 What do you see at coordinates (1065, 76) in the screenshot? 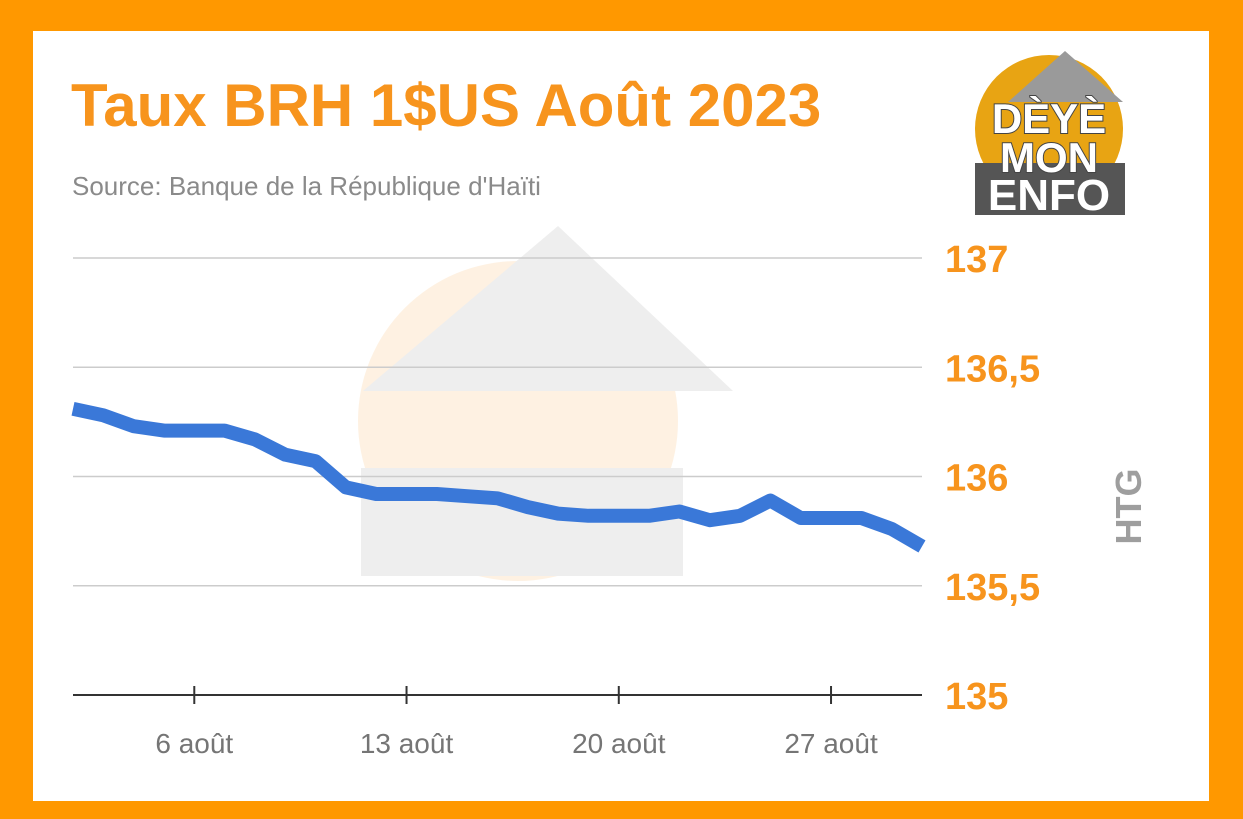
I see `logo-mountain` at bounding box center [1065, 76].